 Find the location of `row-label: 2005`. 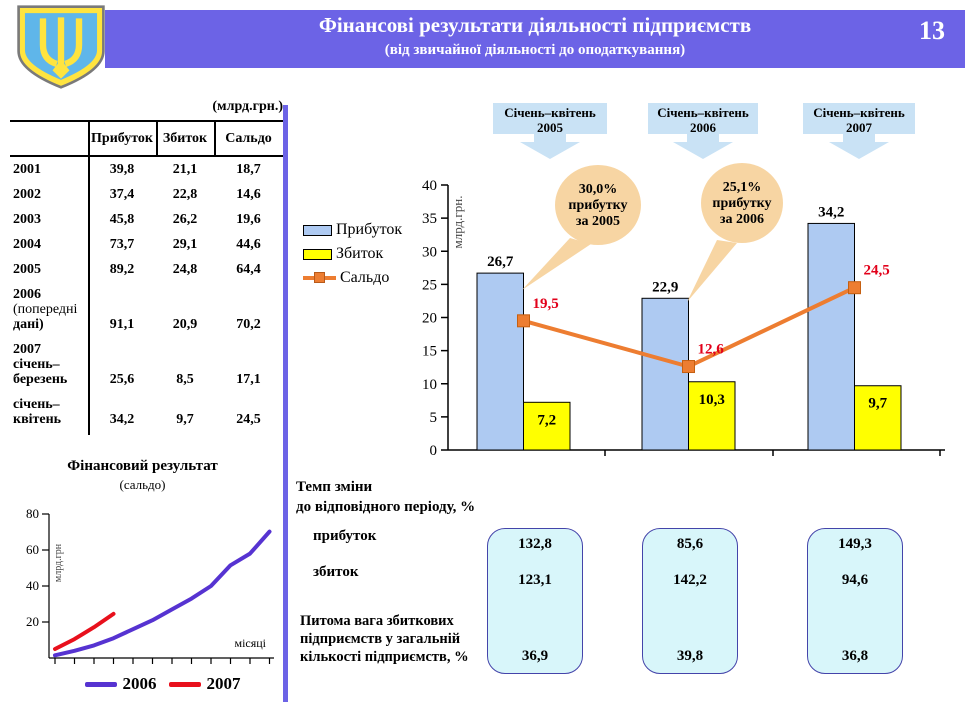

row-label: 2005 is located at coordinates (27, 269).